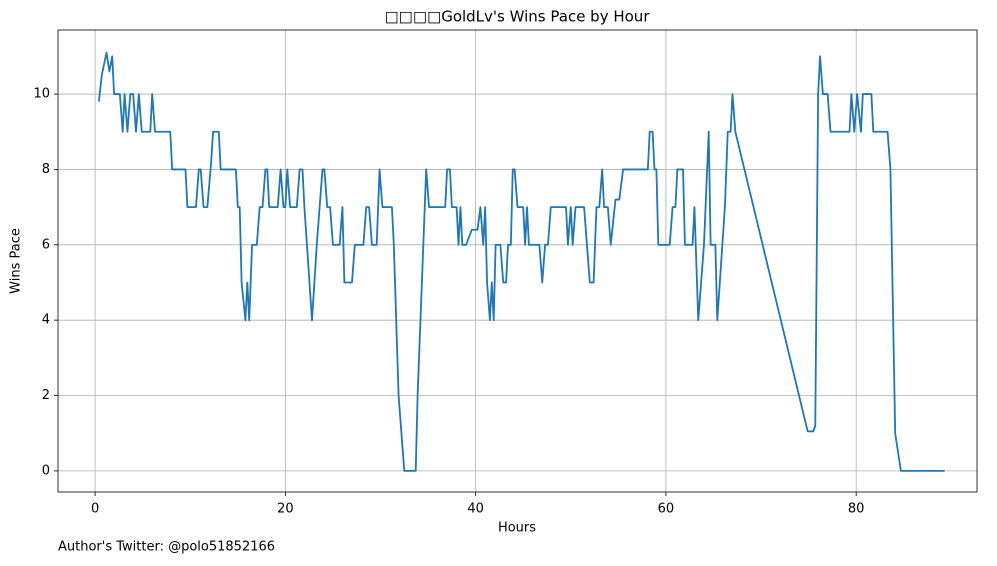  What do you see at coordinates (95, 509) in the screenshot?
I see `x-tick-label: 0` at bounding box center [95, 509].